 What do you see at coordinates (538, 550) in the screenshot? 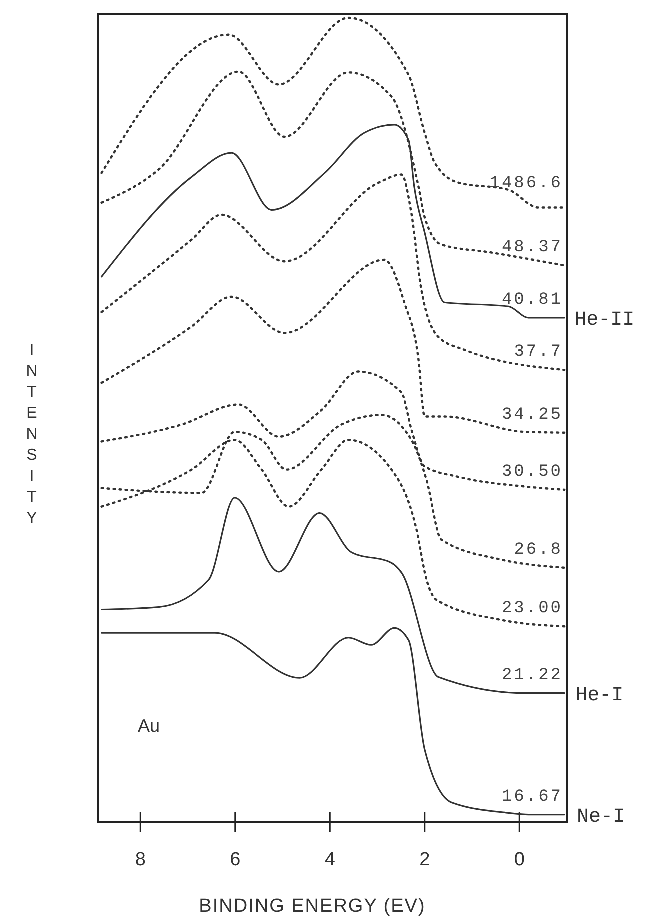
I see `series-label: 26.8` at bounding box center [538, 550].